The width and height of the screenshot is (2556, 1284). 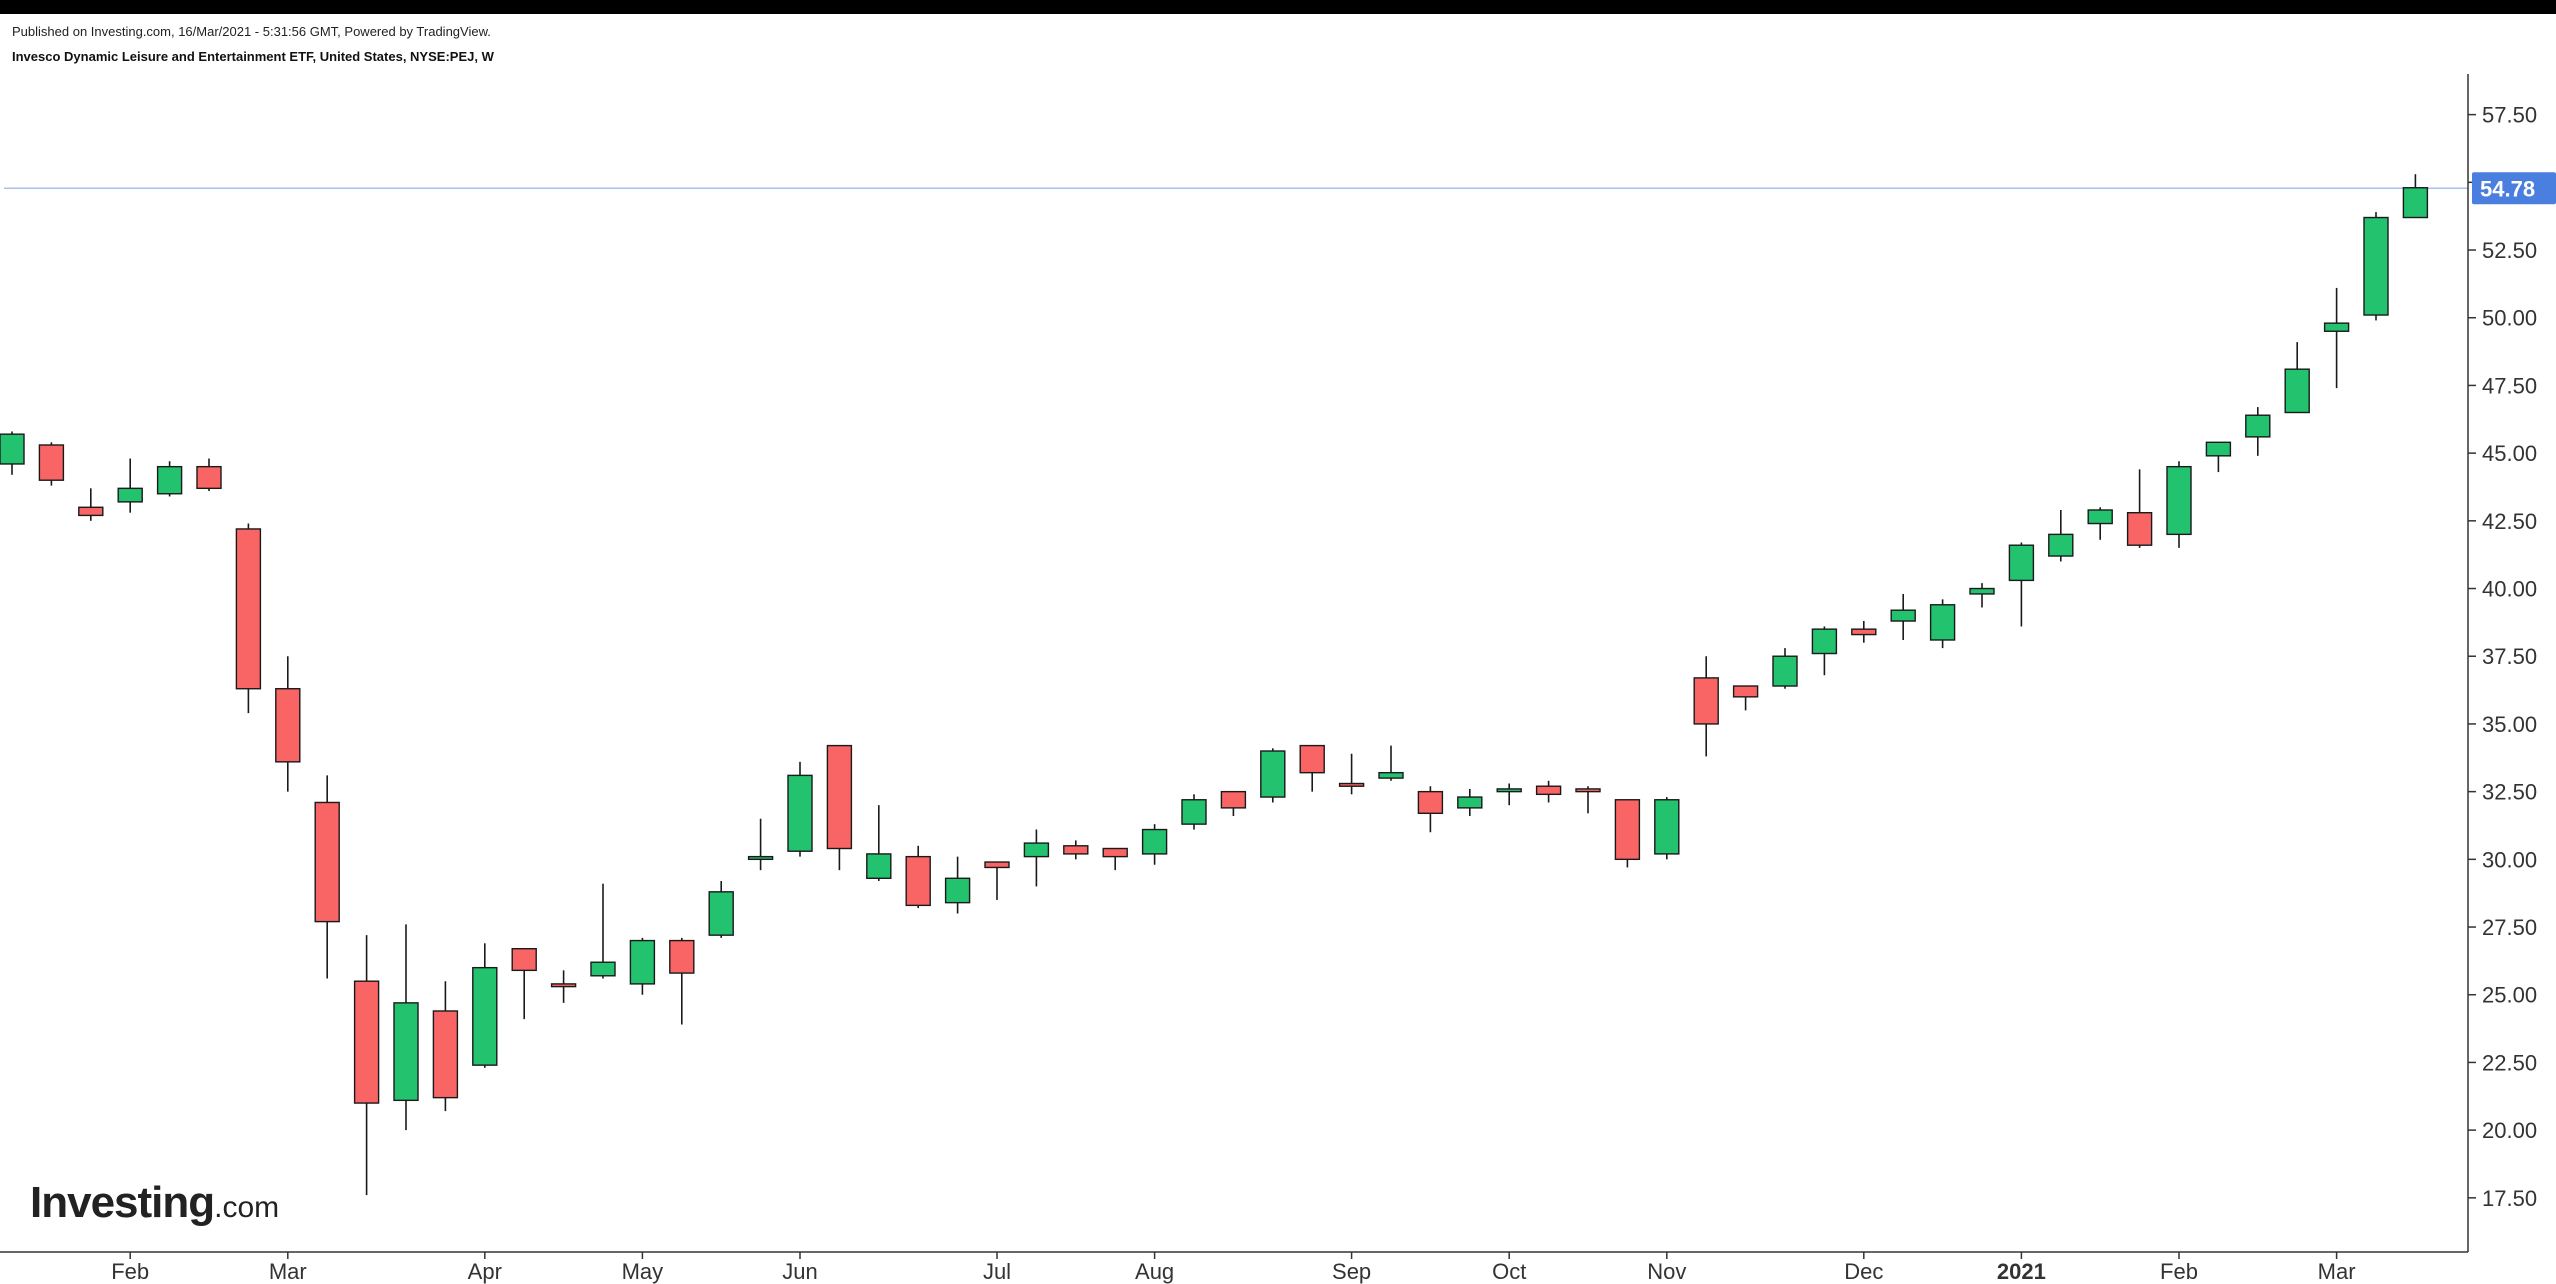 I want to click on x-tick-label: Dec, so click(x=1863, y=1271).